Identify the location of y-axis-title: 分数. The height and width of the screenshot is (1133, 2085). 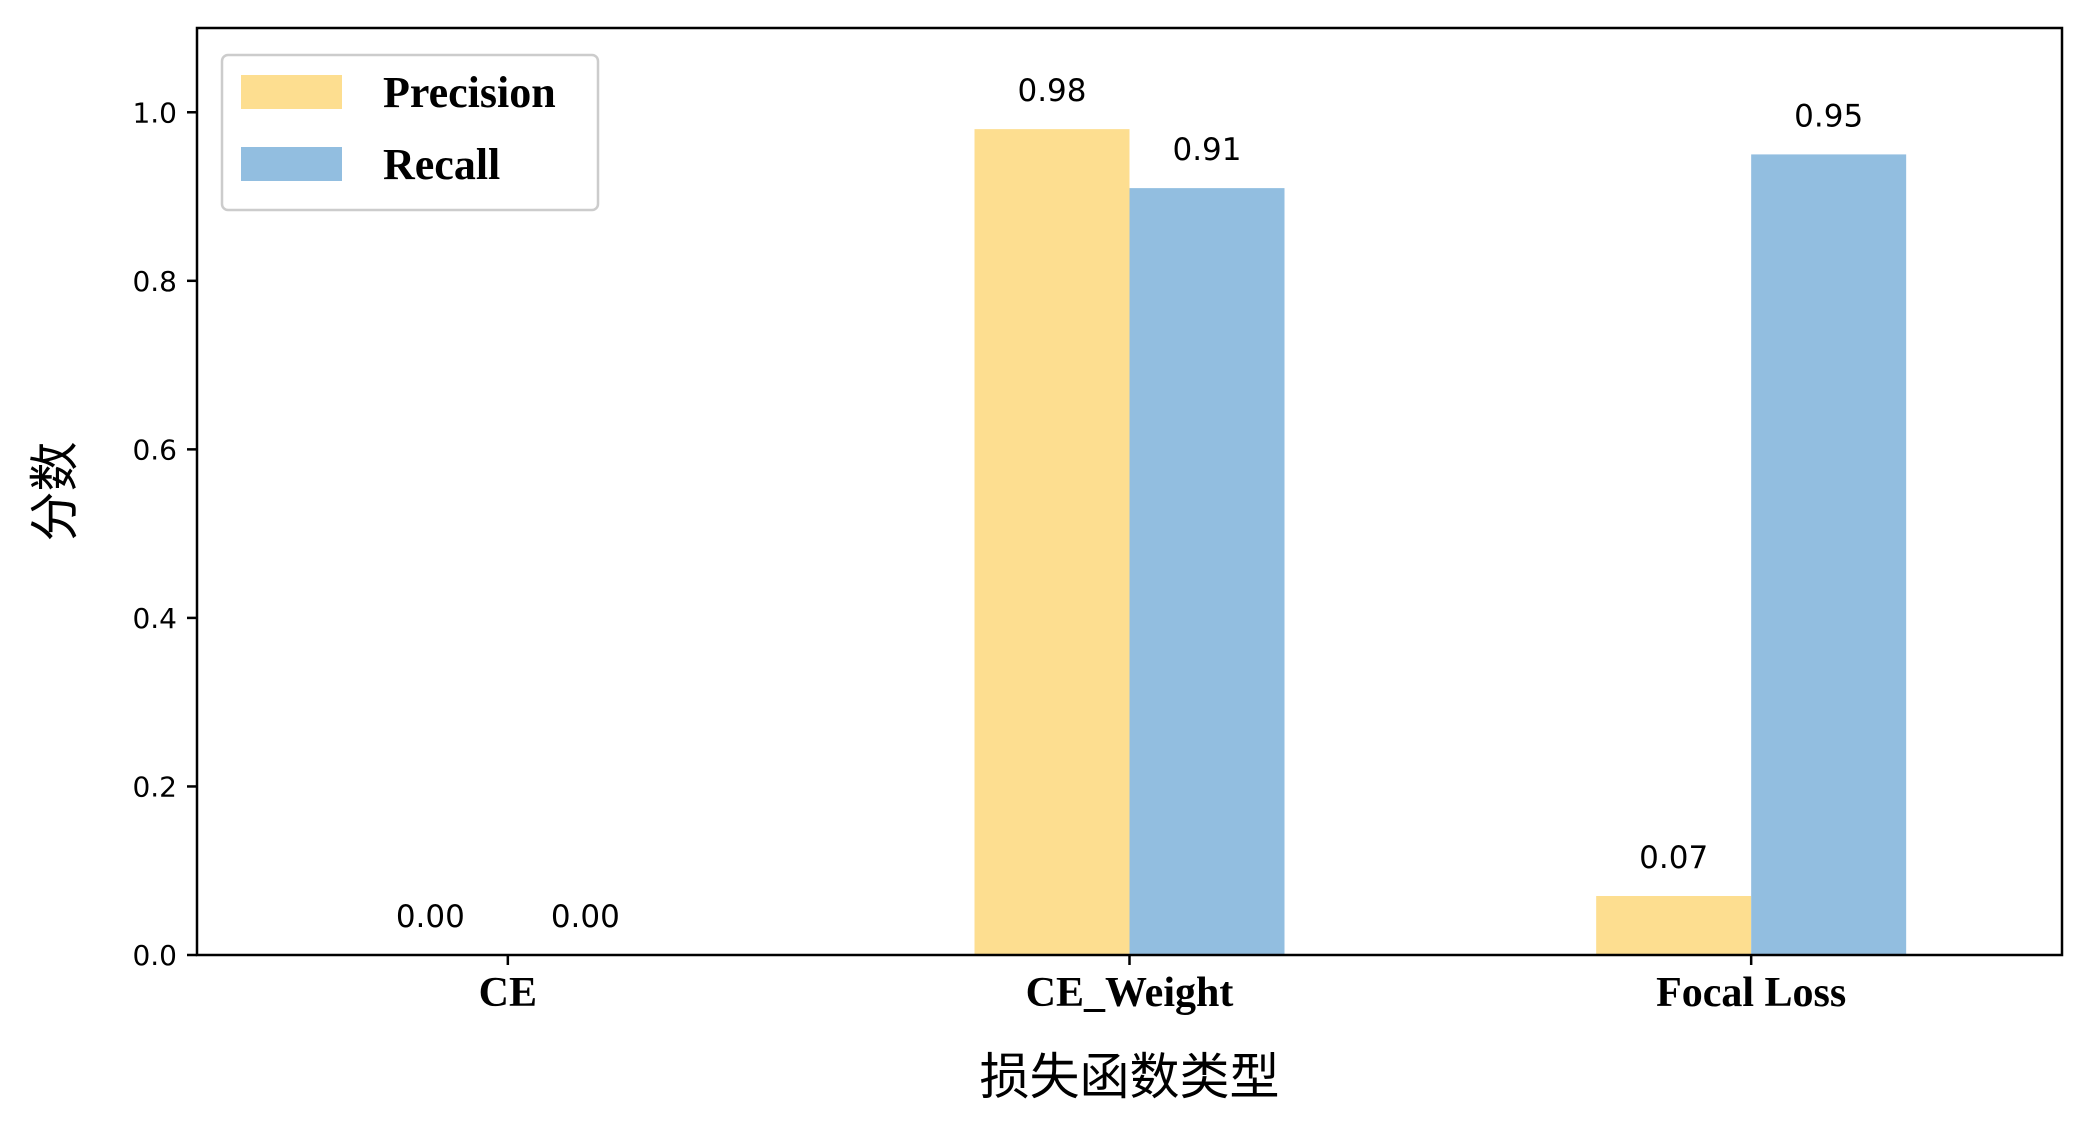
(55, 492).